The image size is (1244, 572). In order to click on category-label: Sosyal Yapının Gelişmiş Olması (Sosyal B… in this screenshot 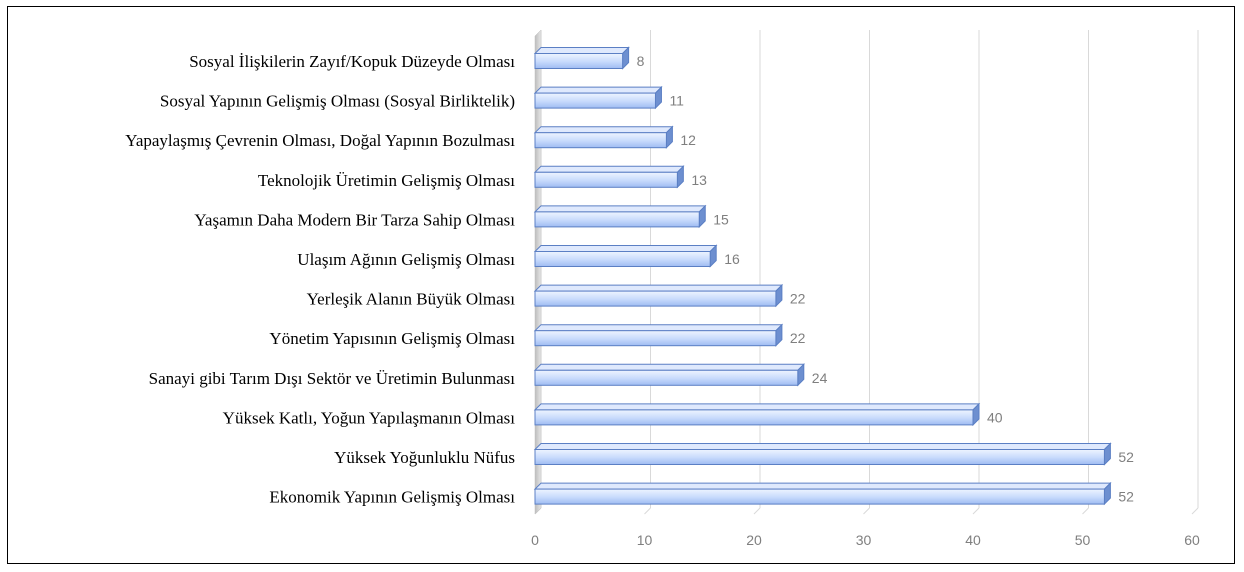, I will do `click(337, 101)`.